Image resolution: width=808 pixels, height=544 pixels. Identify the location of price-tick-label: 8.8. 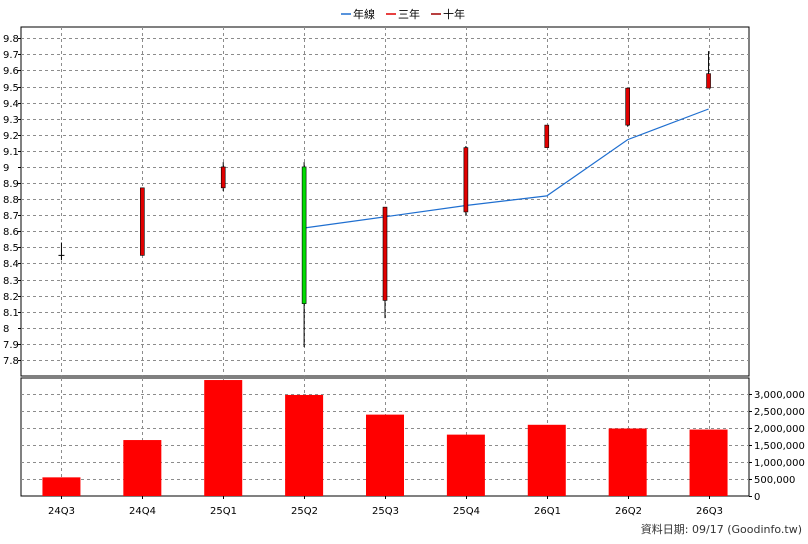
(11, 200).